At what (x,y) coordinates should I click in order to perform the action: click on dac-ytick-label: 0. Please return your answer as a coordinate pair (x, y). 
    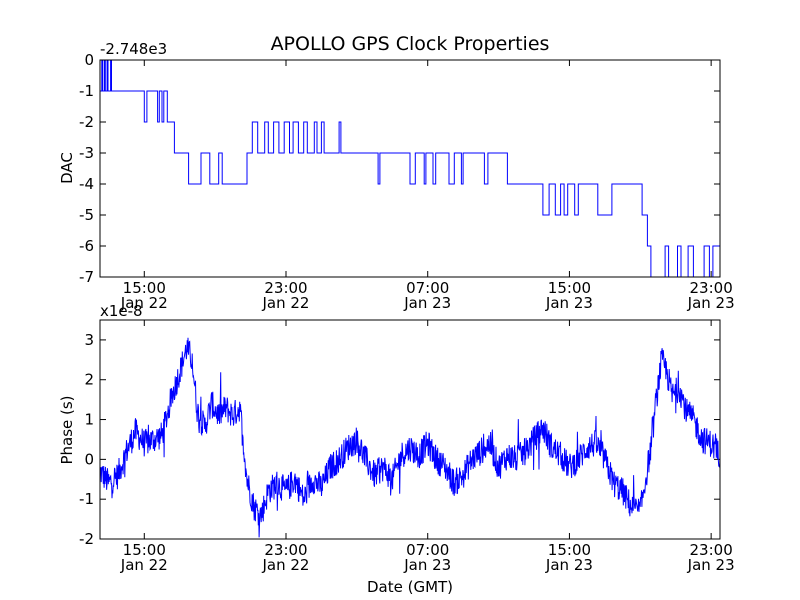
    Looking at the image, I should click on (89, 60).